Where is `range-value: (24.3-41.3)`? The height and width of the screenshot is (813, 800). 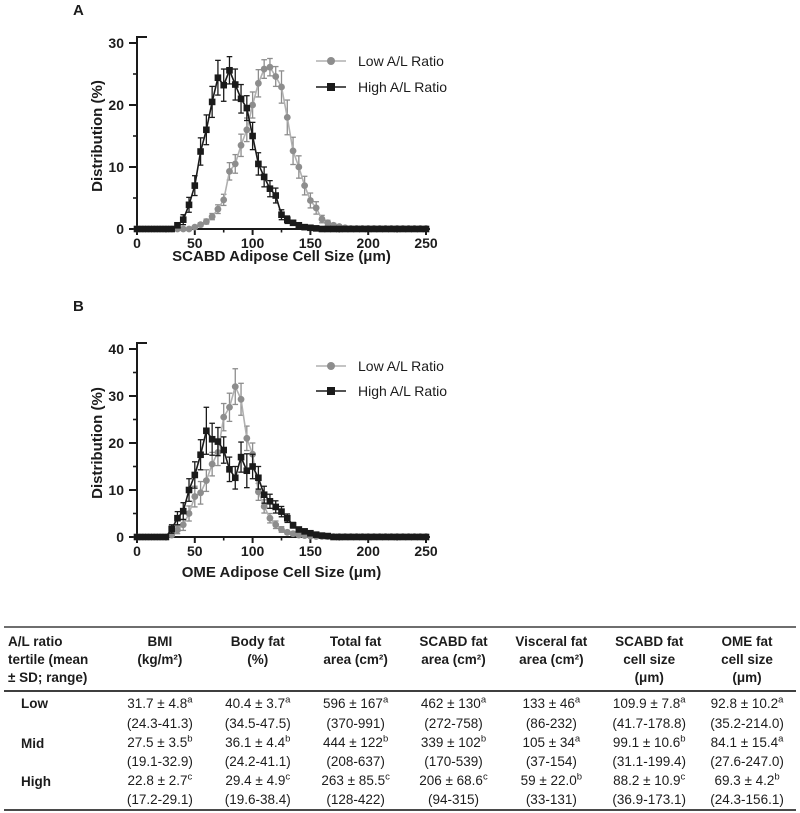 range-value: (24.3-41.3) is located at coordinates (159, 723).